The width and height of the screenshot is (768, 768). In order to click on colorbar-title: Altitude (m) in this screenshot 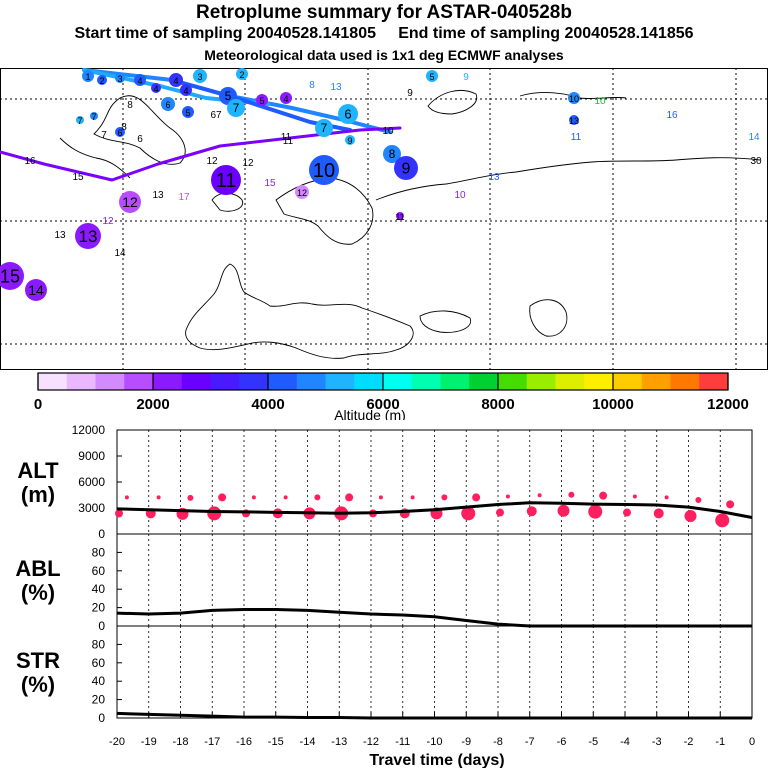, I will do `click(370, 413)`.